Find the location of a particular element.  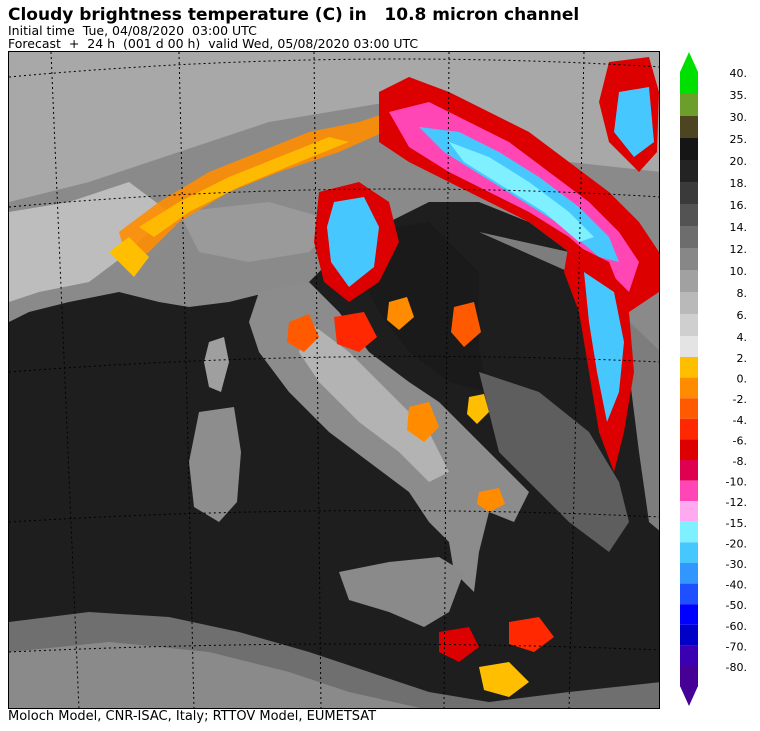

bottom-label-10: -30. is located at coordinates (736, 564).